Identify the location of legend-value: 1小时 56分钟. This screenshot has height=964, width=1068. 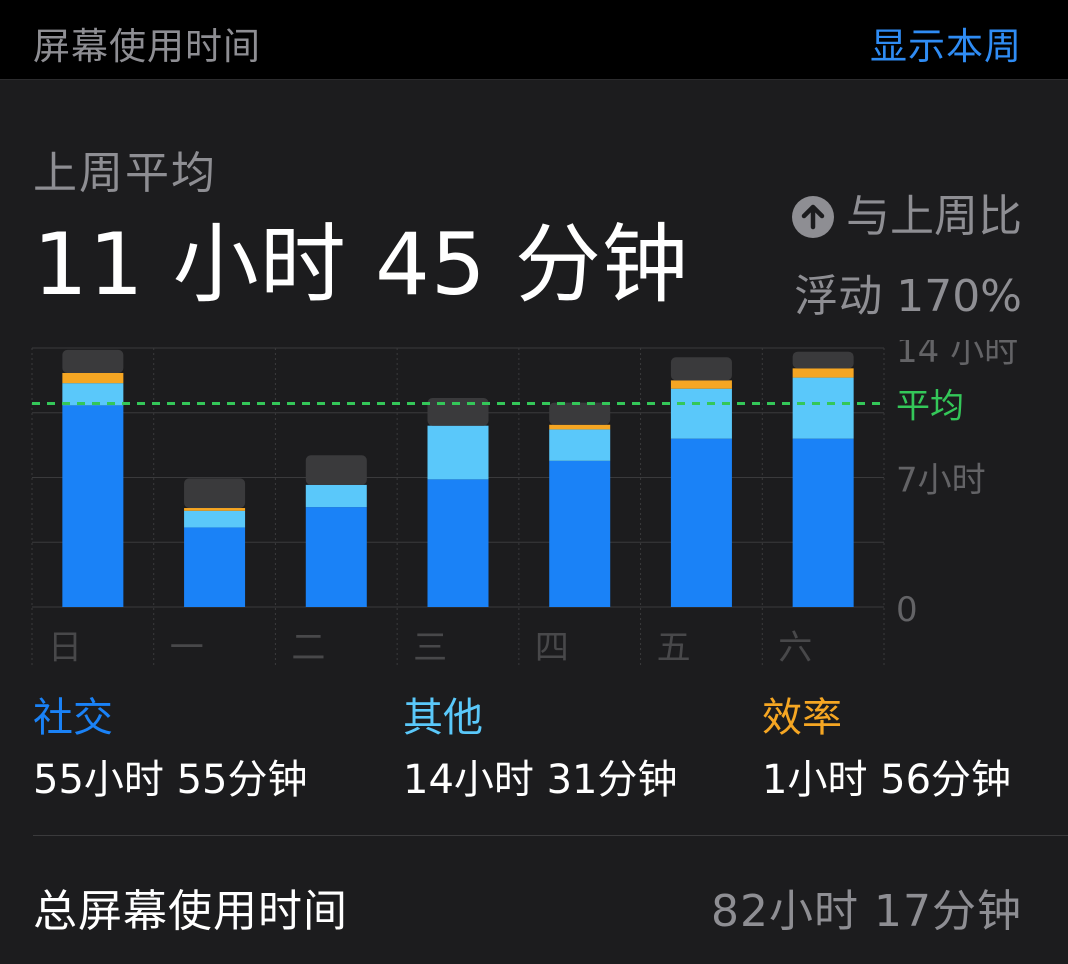
(887, 780).